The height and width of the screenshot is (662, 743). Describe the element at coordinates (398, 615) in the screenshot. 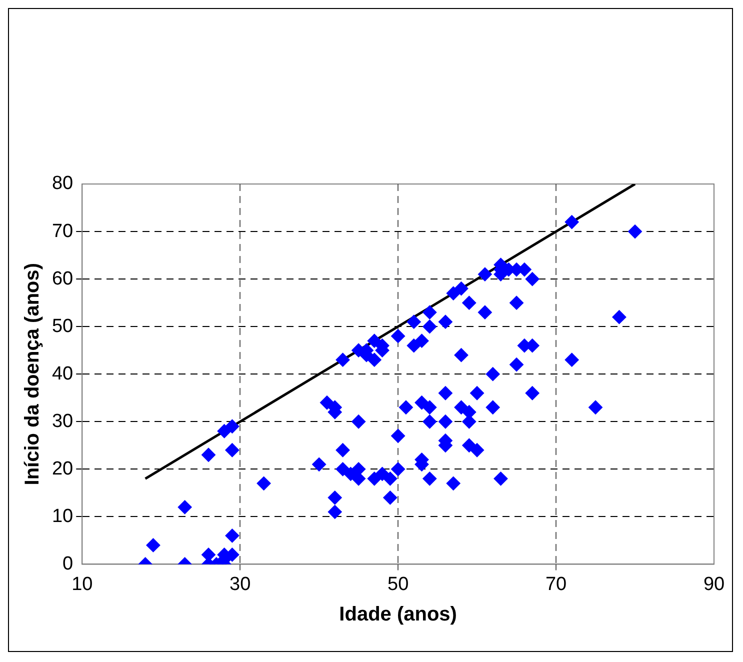

I see `x-axis-title: Idade (anos)` at that location.